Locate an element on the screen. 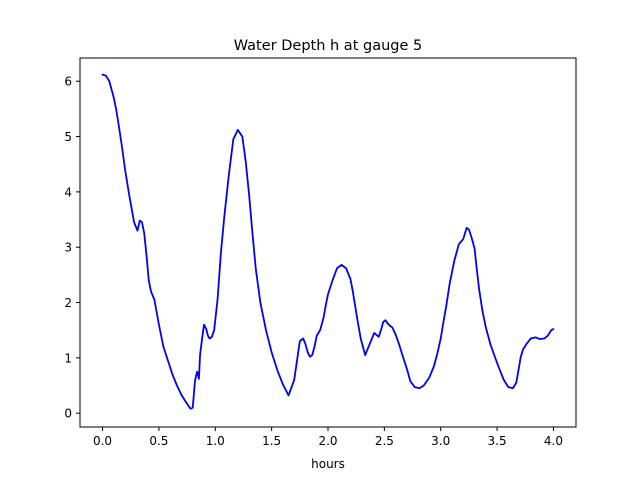  x-tick-label: 1.5 is located at coordinates (271, 441).